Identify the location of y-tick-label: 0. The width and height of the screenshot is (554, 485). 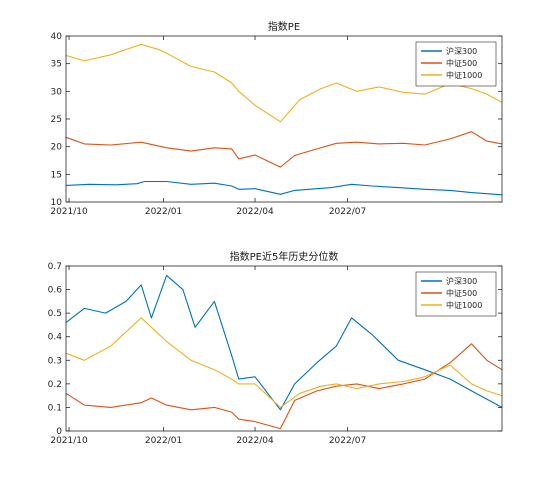
(59, 432).